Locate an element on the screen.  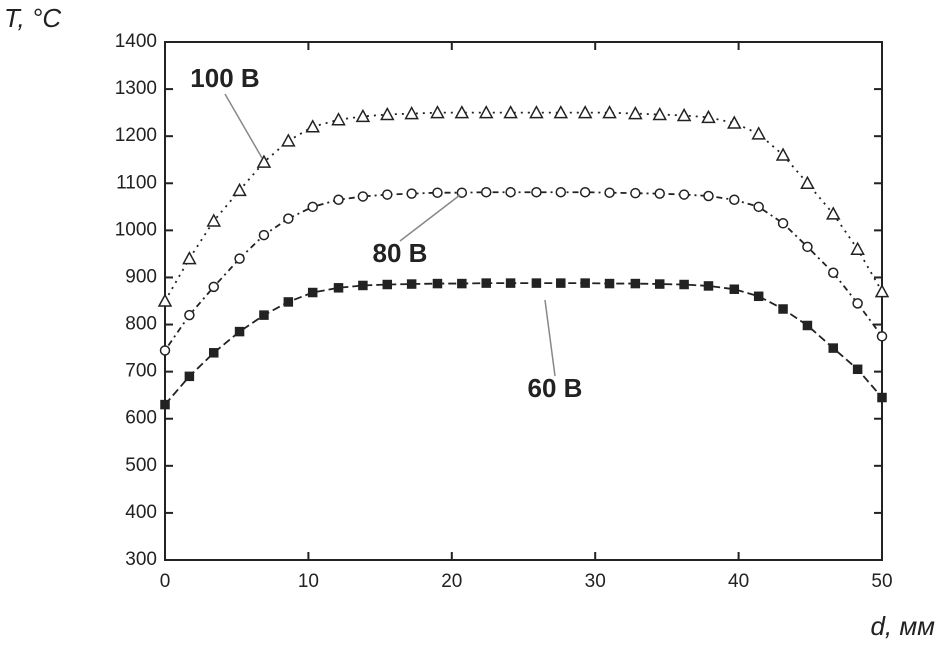
y-tick-label: 900 is located at coordinates (141, 276).